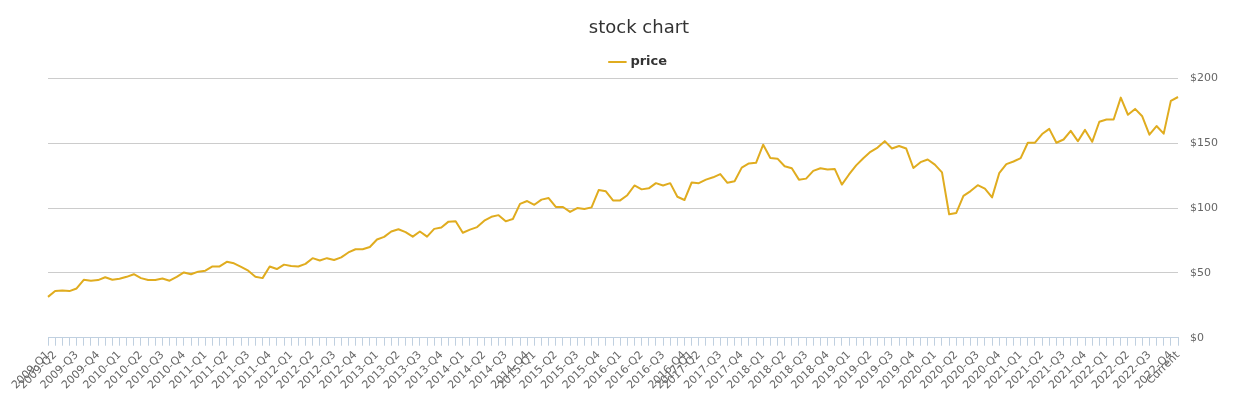 This screenshot has height=403, width=1248. I want to click on y-tick-label: $100, so click(1204, 208).